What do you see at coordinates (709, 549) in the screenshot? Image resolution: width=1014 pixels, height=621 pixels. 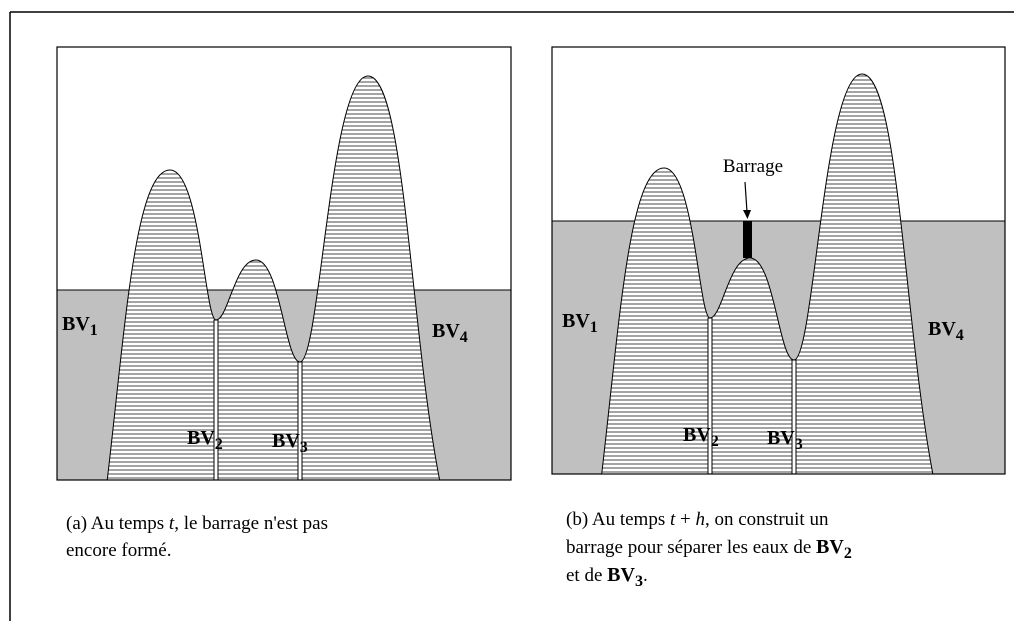 I see `caption-b: barrage pour séparer les eaux de BV2` at bounding box center [709, 549].